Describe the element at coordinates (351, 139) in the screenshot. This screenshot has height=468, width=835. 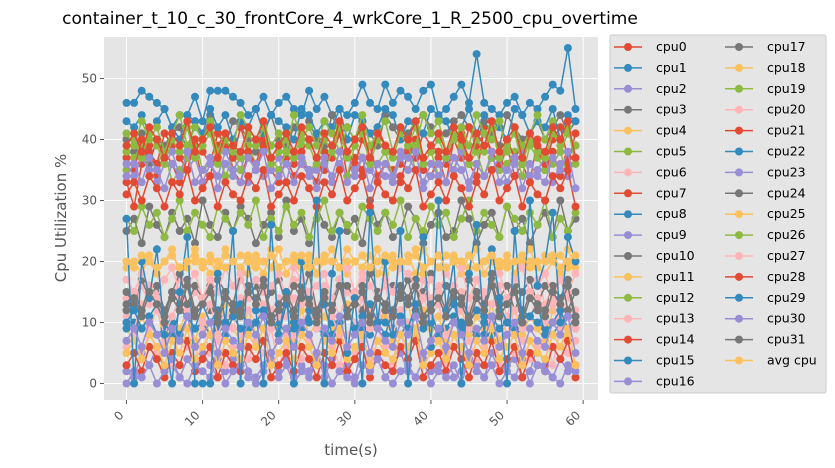
I see `series-cpu28` at that location.